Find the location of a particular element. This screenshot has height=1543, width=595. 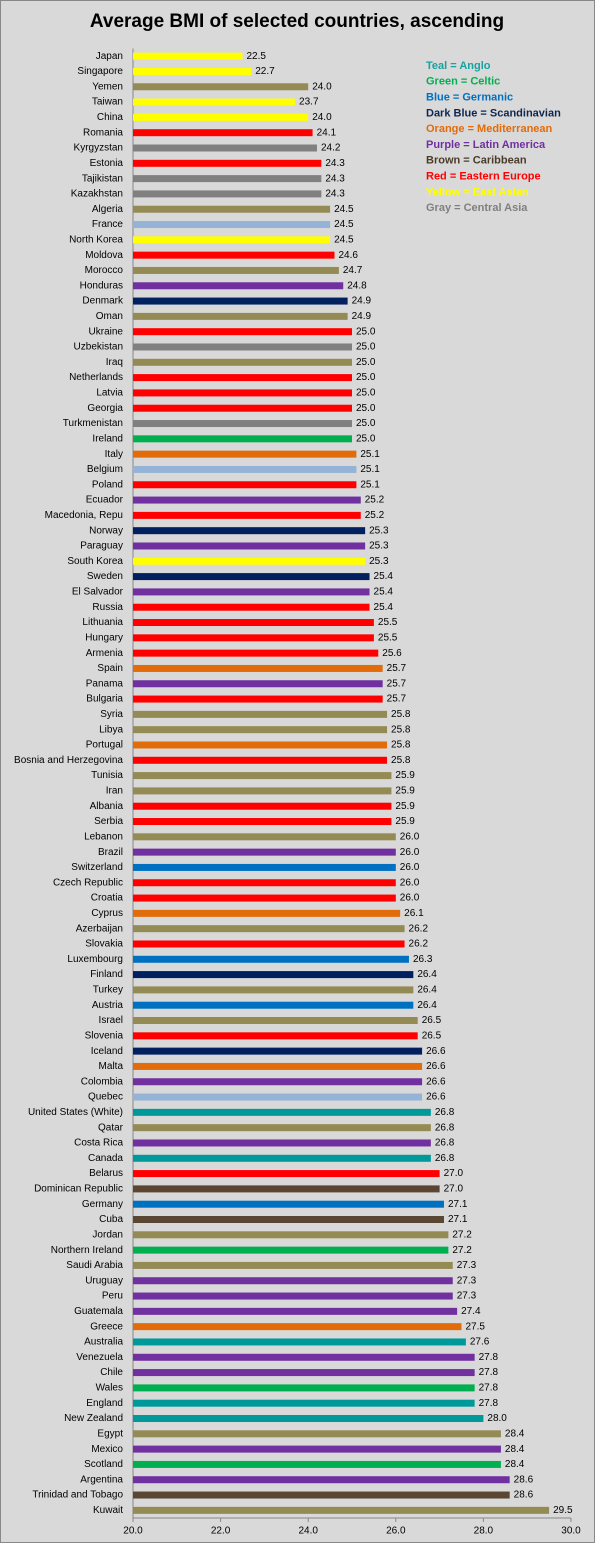

y-tick-label: Germany is located at coordinates (102, 1204).